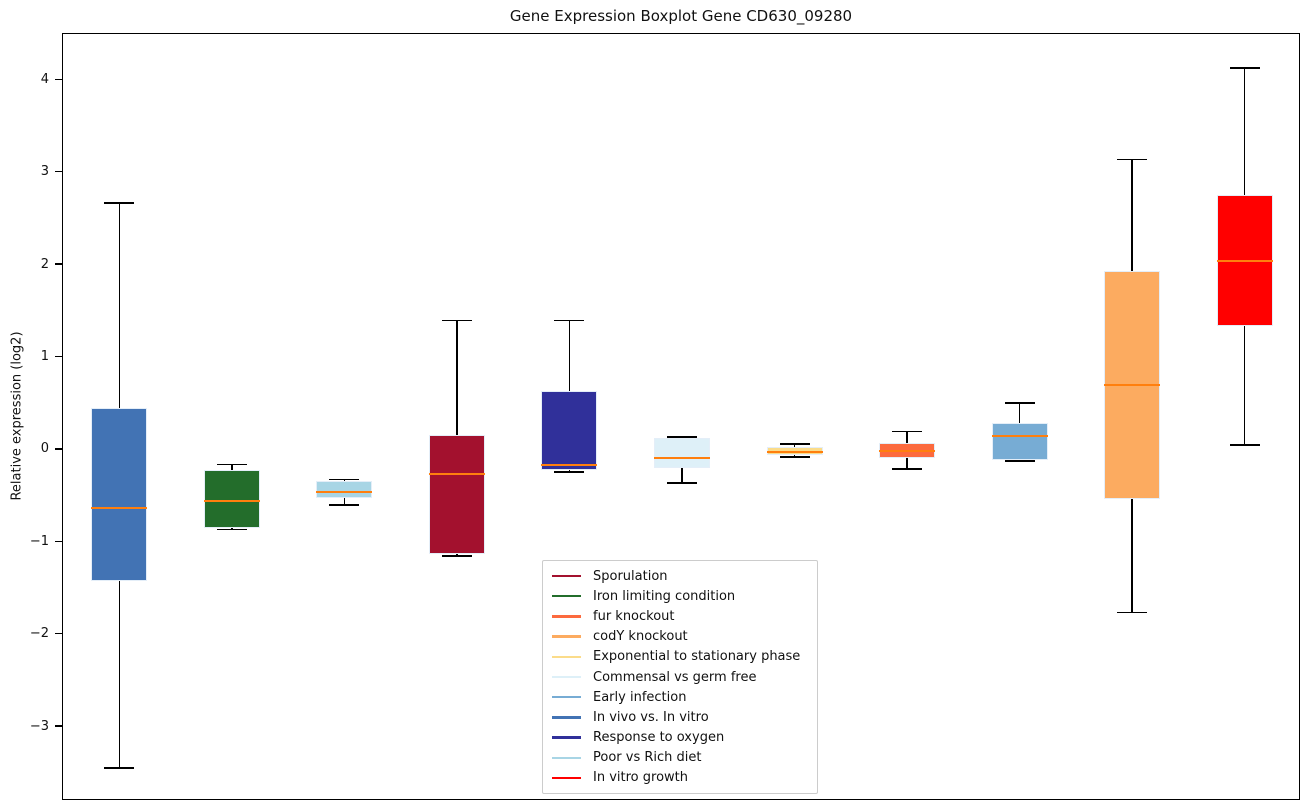 This screenshot has height=812, width=1309. I want to click on legend-label: Exponential to stationary phase, so click(697, 657).